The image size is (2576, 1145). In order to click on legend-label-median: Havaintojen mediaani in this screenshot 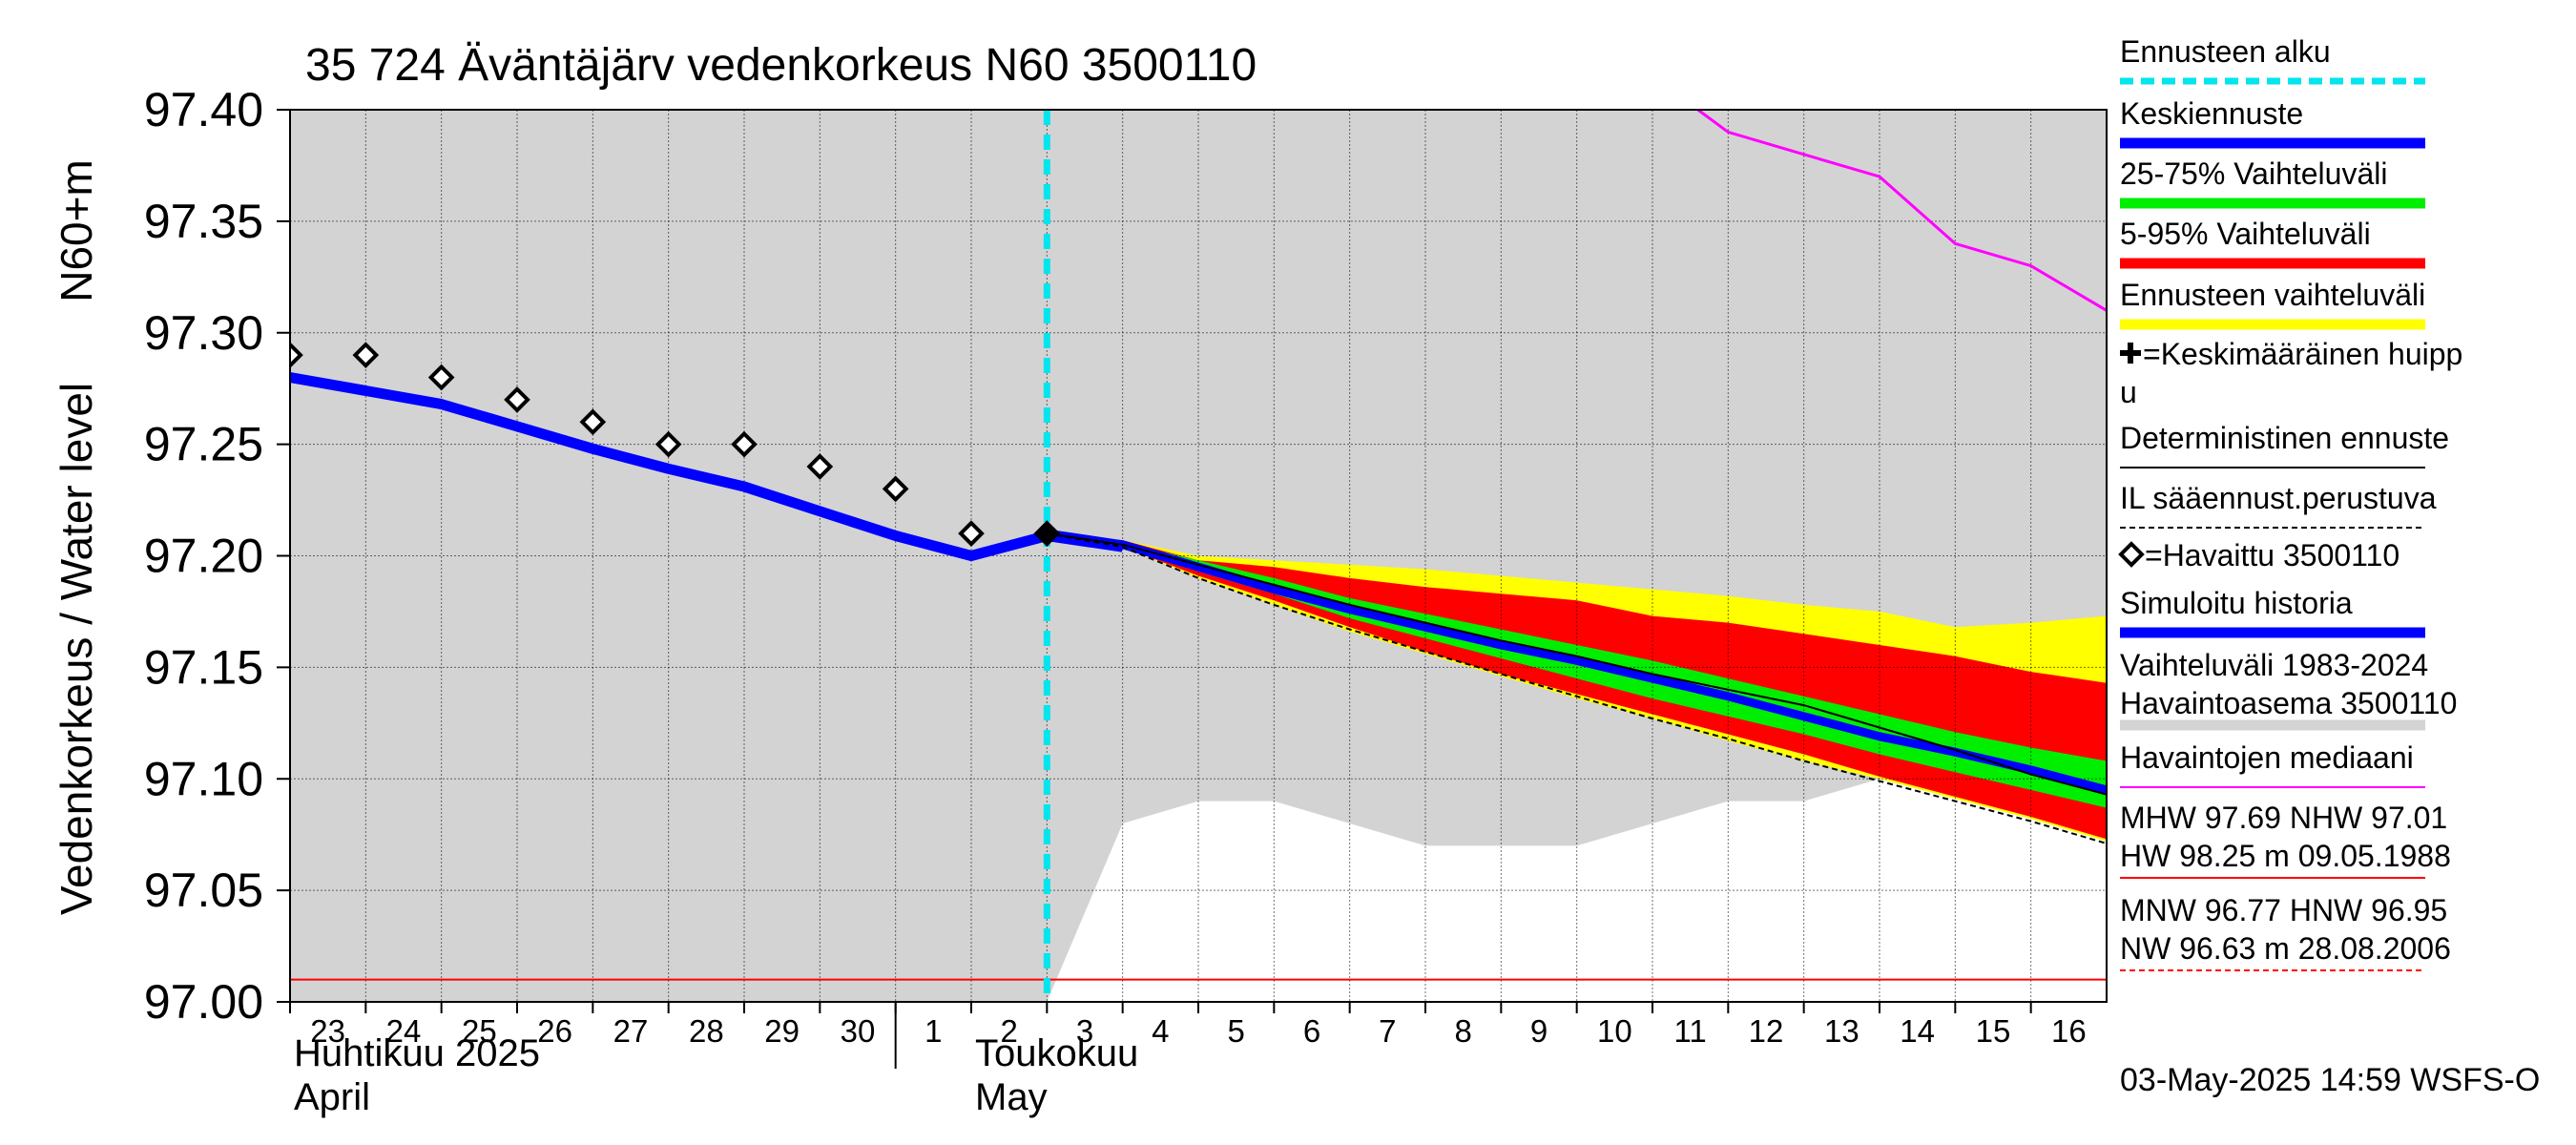, I will do `click(2267, 758)`.